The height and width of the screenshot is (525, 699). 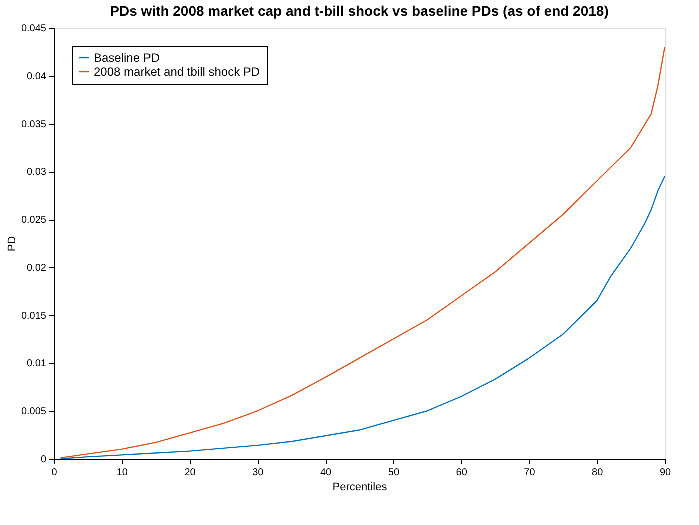 I want to click on y-tick-label: 0, so click(x=43, y=460).